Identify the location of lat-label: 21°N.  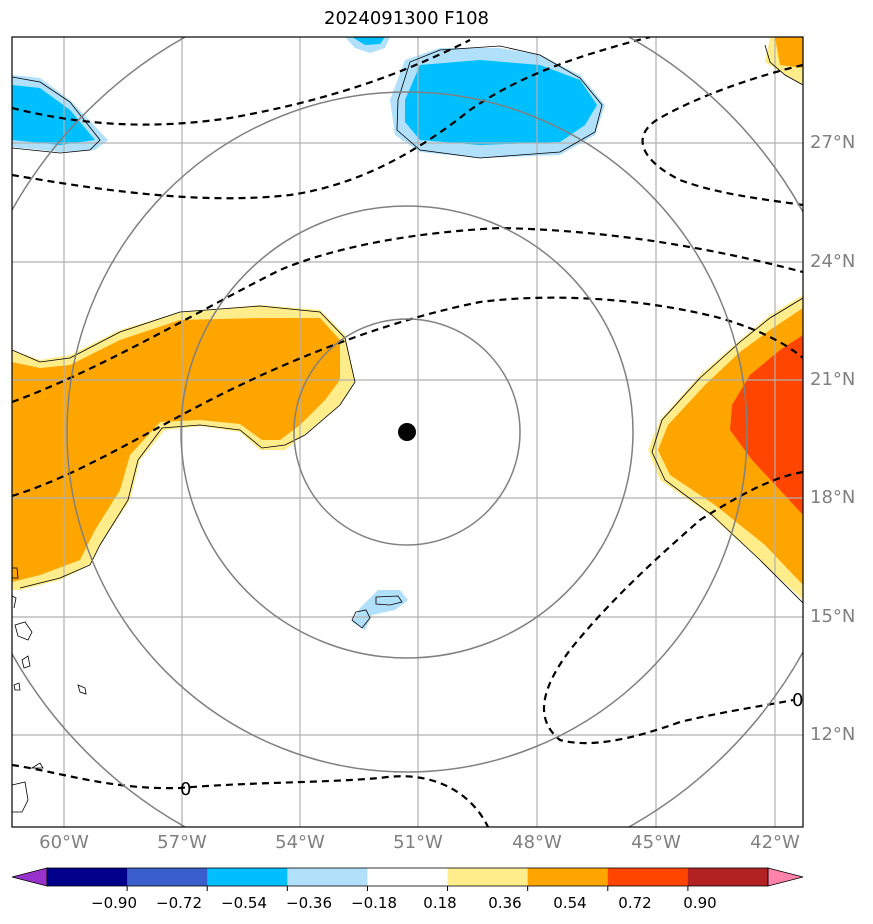
(833, 379).